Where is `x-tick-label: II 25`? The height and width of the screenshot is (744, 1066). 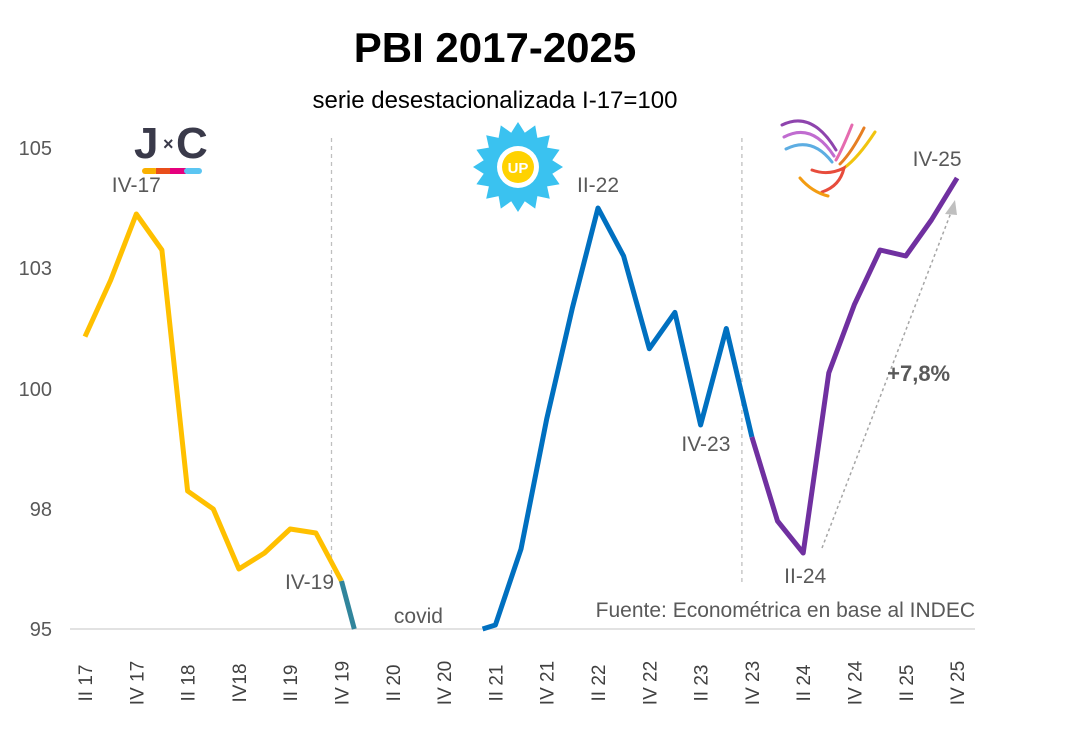 x-tick-label: II 25 is located at coordinates (907, 683).